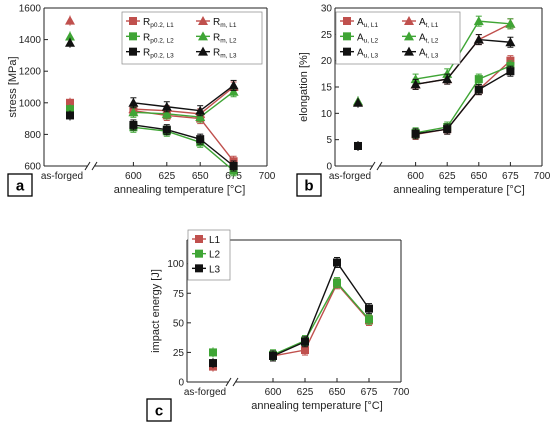  I want to click on x-tick-label: 625, so click(166, 176).